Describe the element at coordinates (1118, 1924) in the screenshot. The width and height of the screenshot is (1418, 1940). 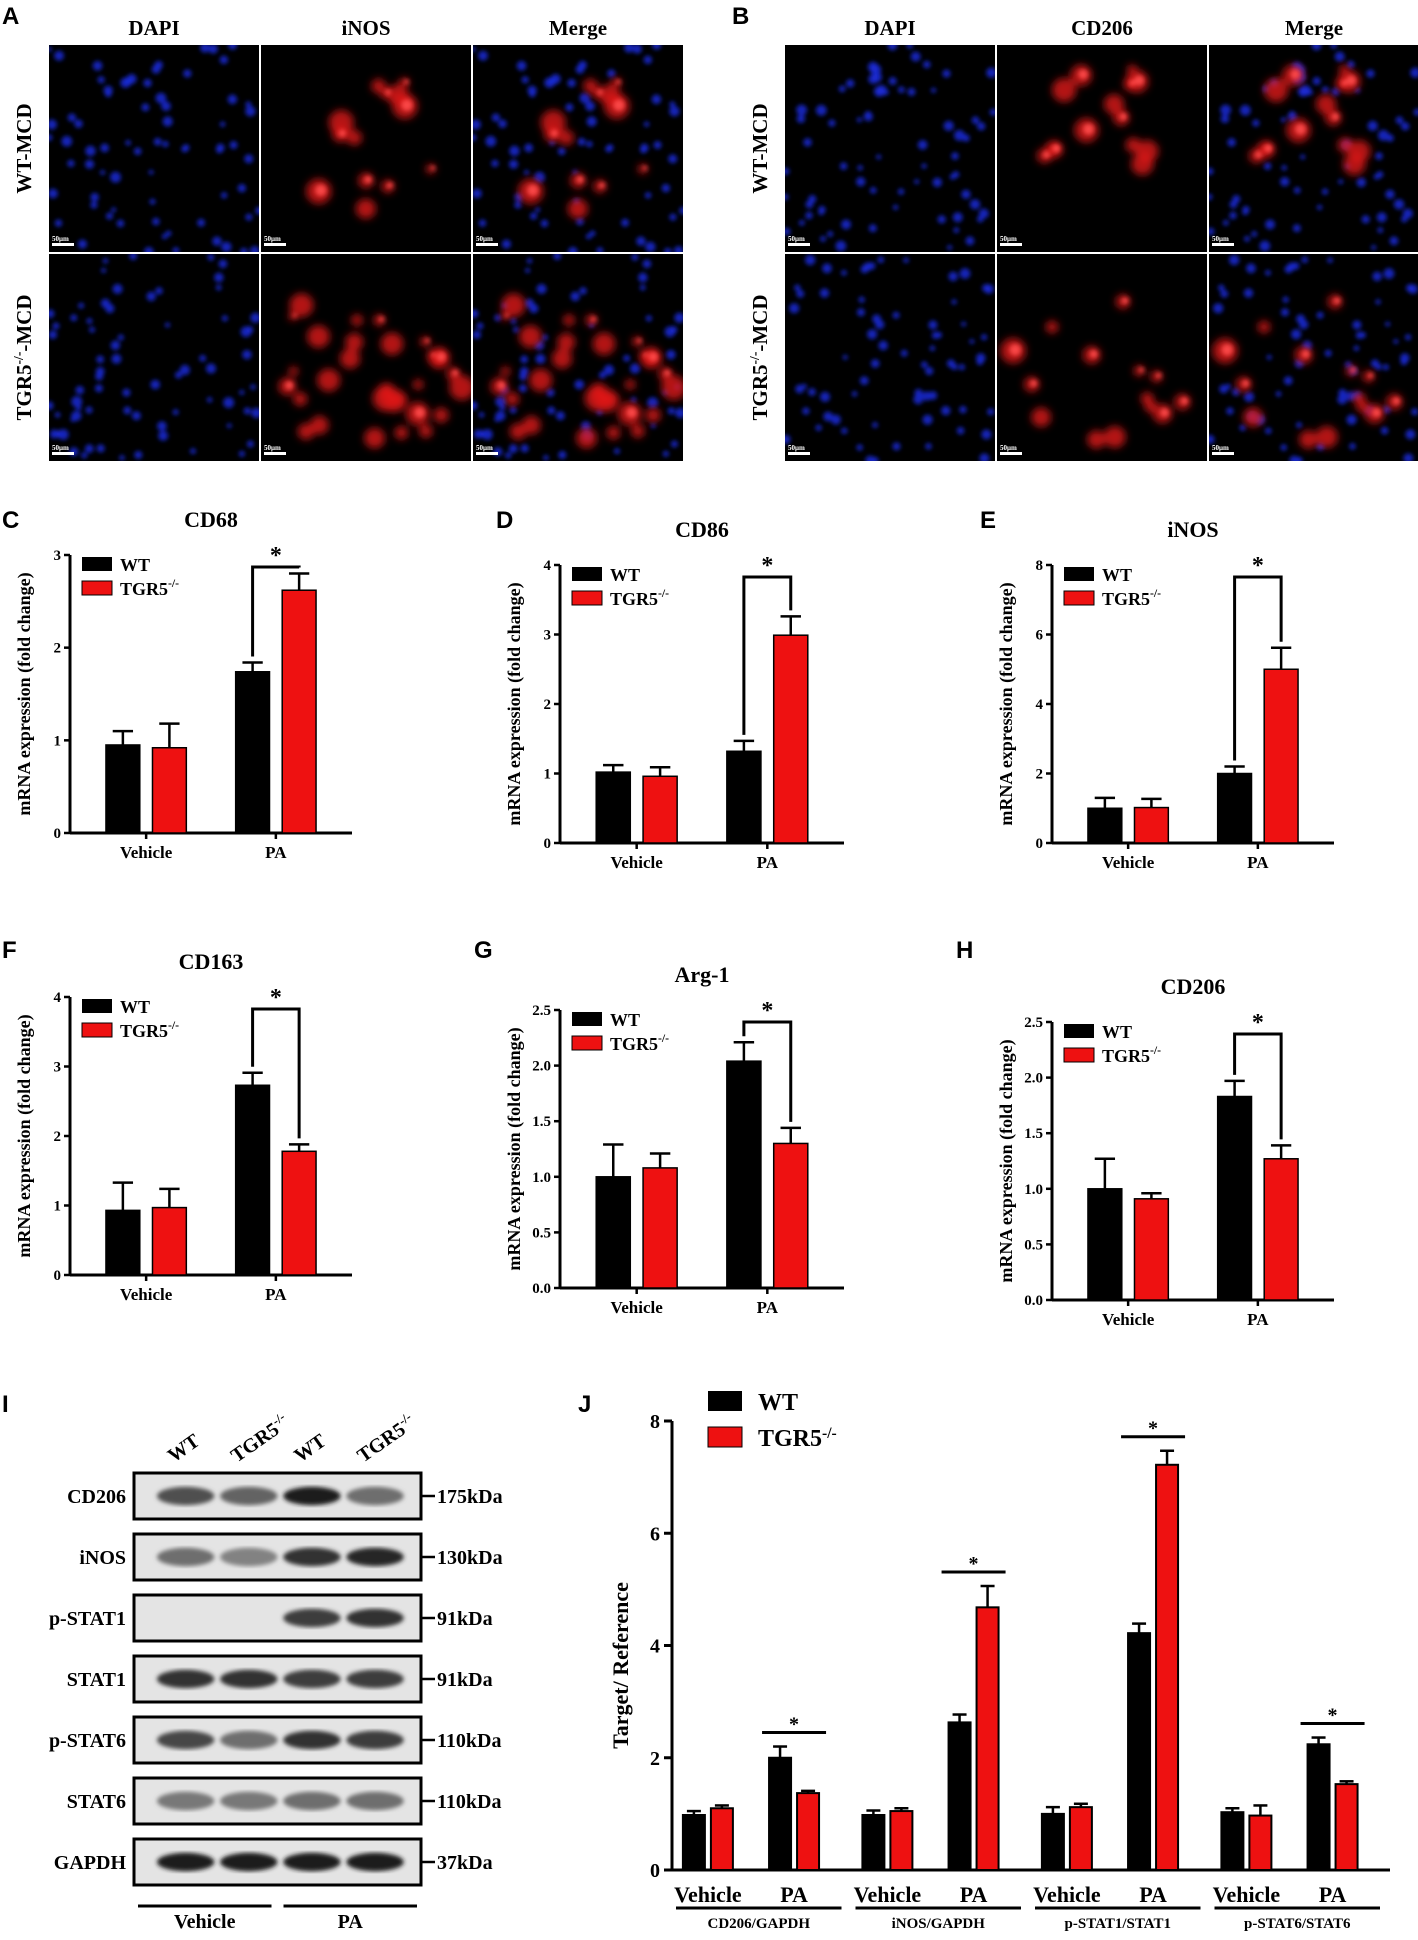
I see `group-label: p-STAT1/STAT1` at that location.